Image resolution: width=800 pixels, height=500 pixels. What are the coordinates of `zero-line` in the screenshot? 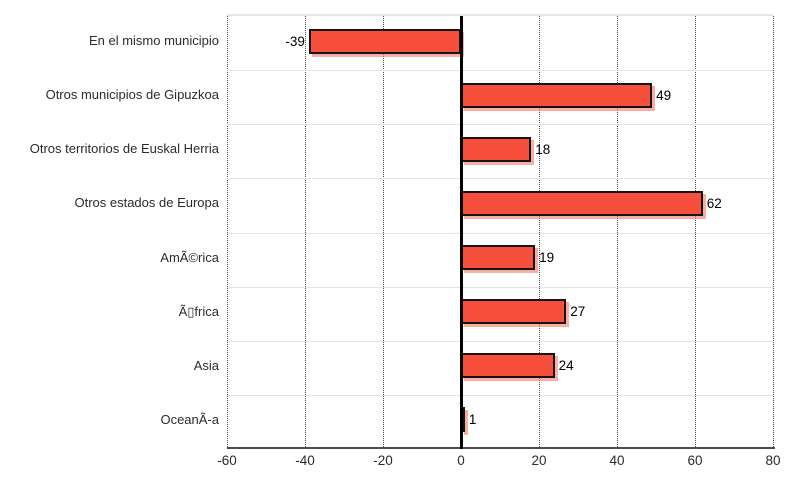 It's located at (461, 232).